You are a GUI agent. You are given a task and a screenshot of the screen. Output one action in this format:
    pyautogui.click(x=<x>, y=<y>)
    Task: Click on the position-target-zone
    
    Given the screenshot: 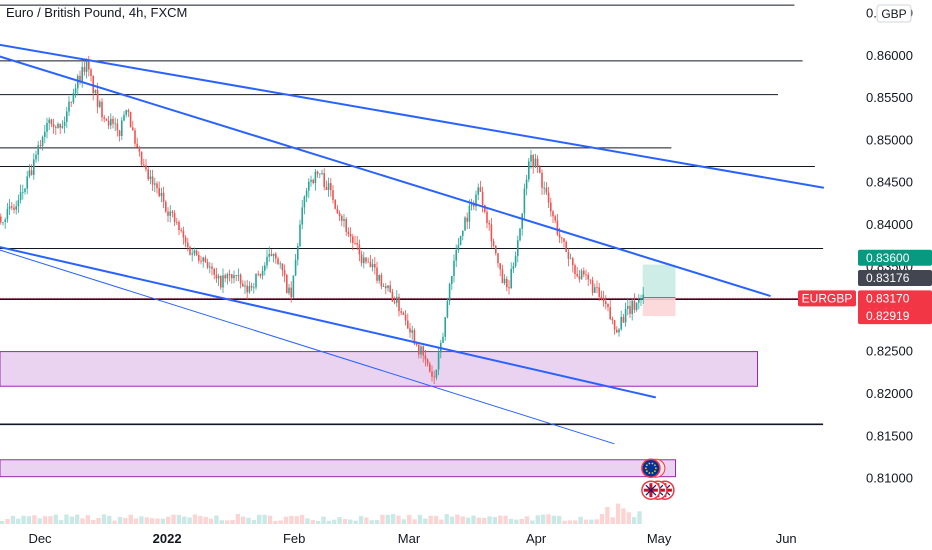 What is the action you would take?
    pyautogui.click(x=659, y=281)
    